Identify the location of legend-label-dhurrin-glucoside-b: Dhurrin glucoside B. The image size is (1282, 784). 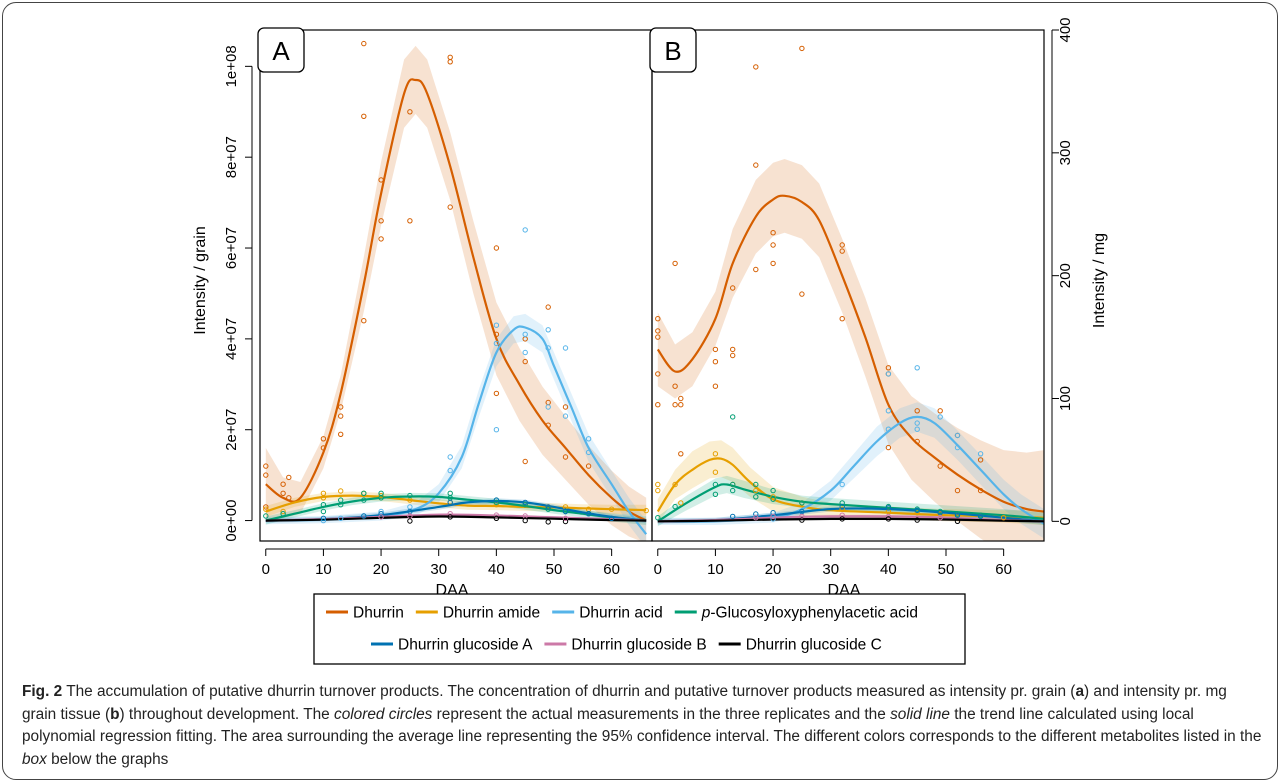
(638, 645).